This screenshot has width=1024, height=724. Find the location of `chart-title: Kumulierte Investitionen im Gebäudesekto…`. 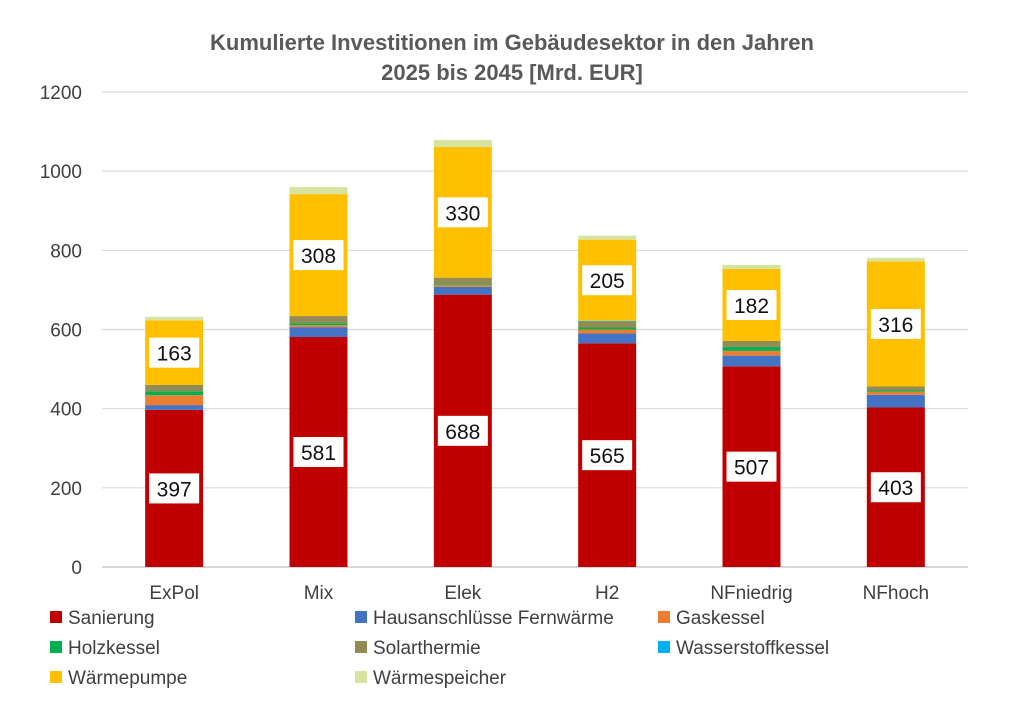

chart-title: Kumulierte Investitionen im Gebäudesekto… is located at coordinates (512, 57).